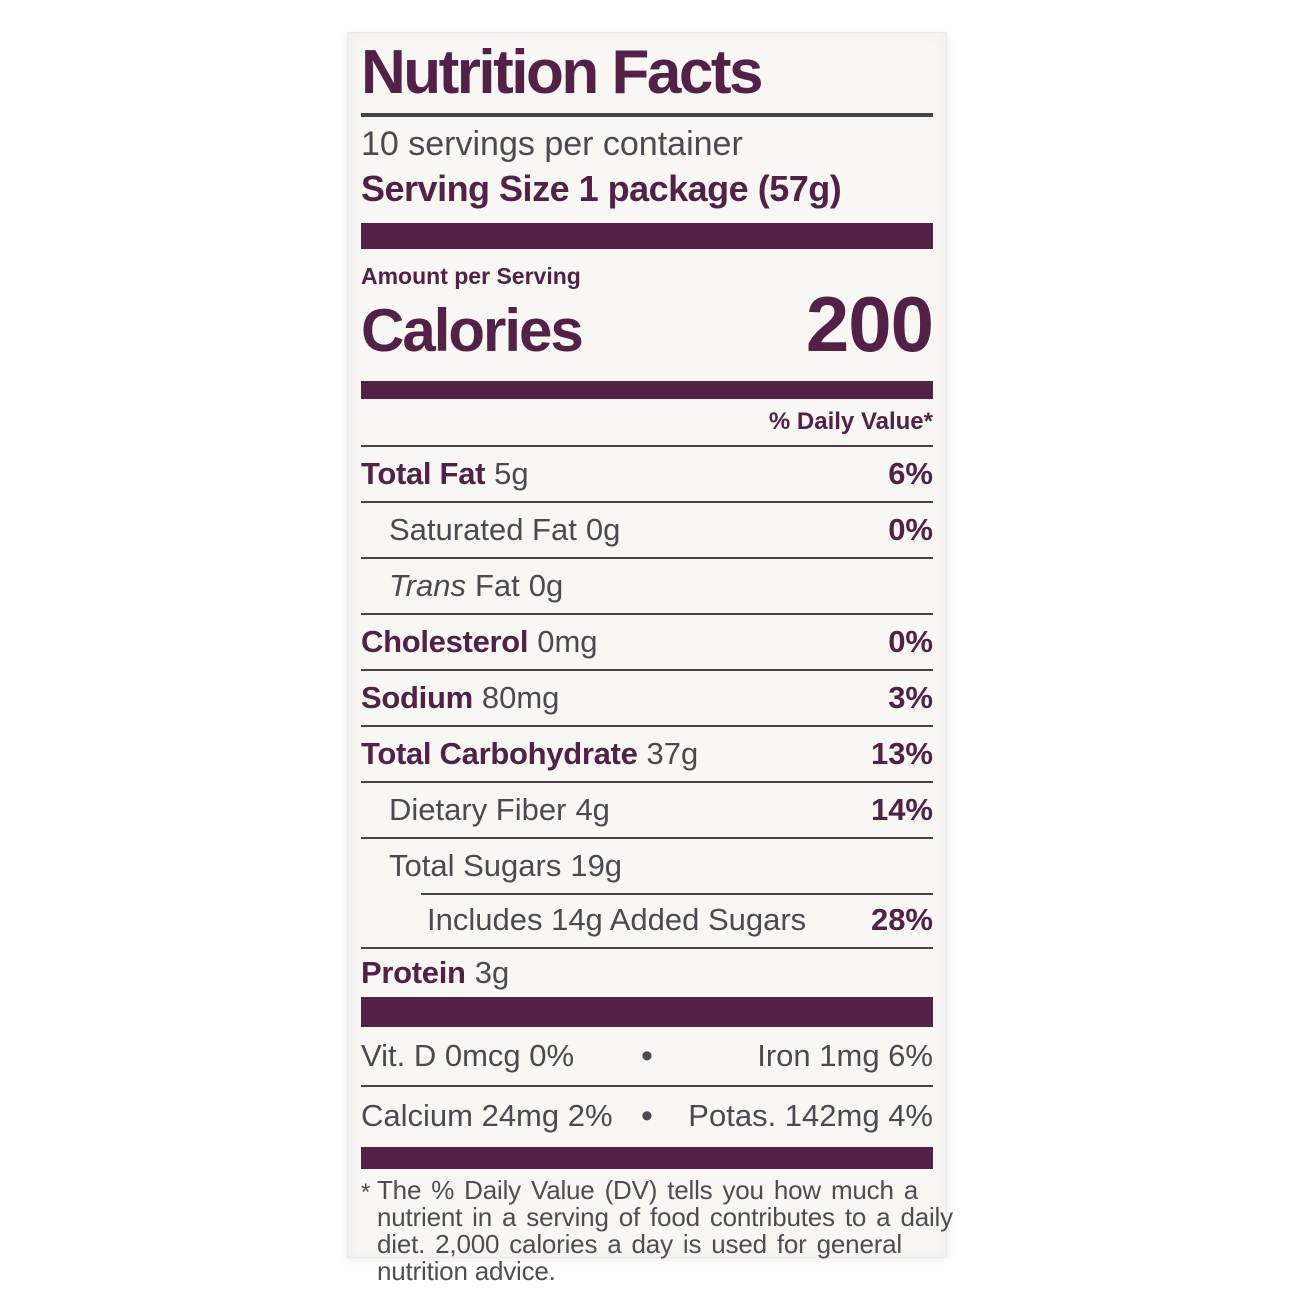 This screenshot has height=1290, width=1290. I want to click on nutrient-name: Protein, so click(413, 972).